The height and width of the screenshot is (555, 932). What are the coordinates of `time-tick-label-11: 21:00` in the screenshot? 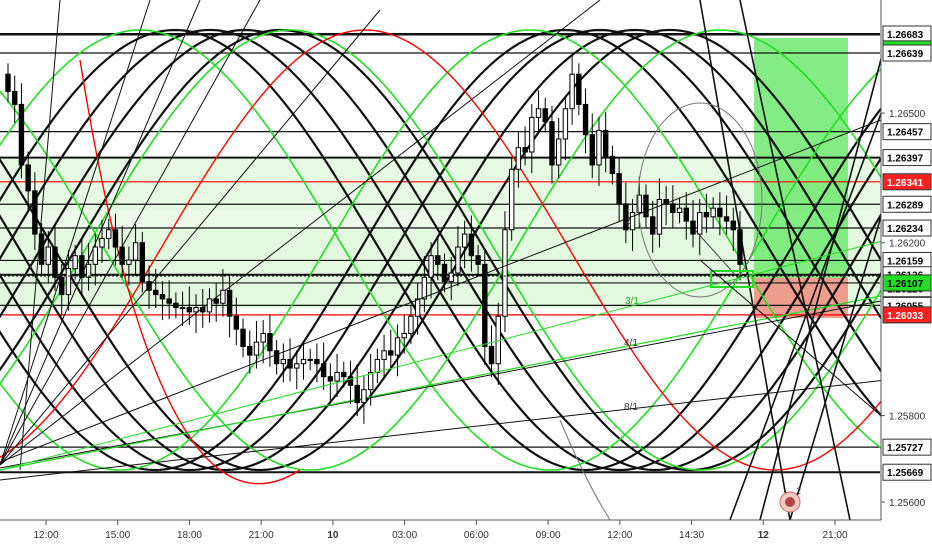 It's located at (834, 535).